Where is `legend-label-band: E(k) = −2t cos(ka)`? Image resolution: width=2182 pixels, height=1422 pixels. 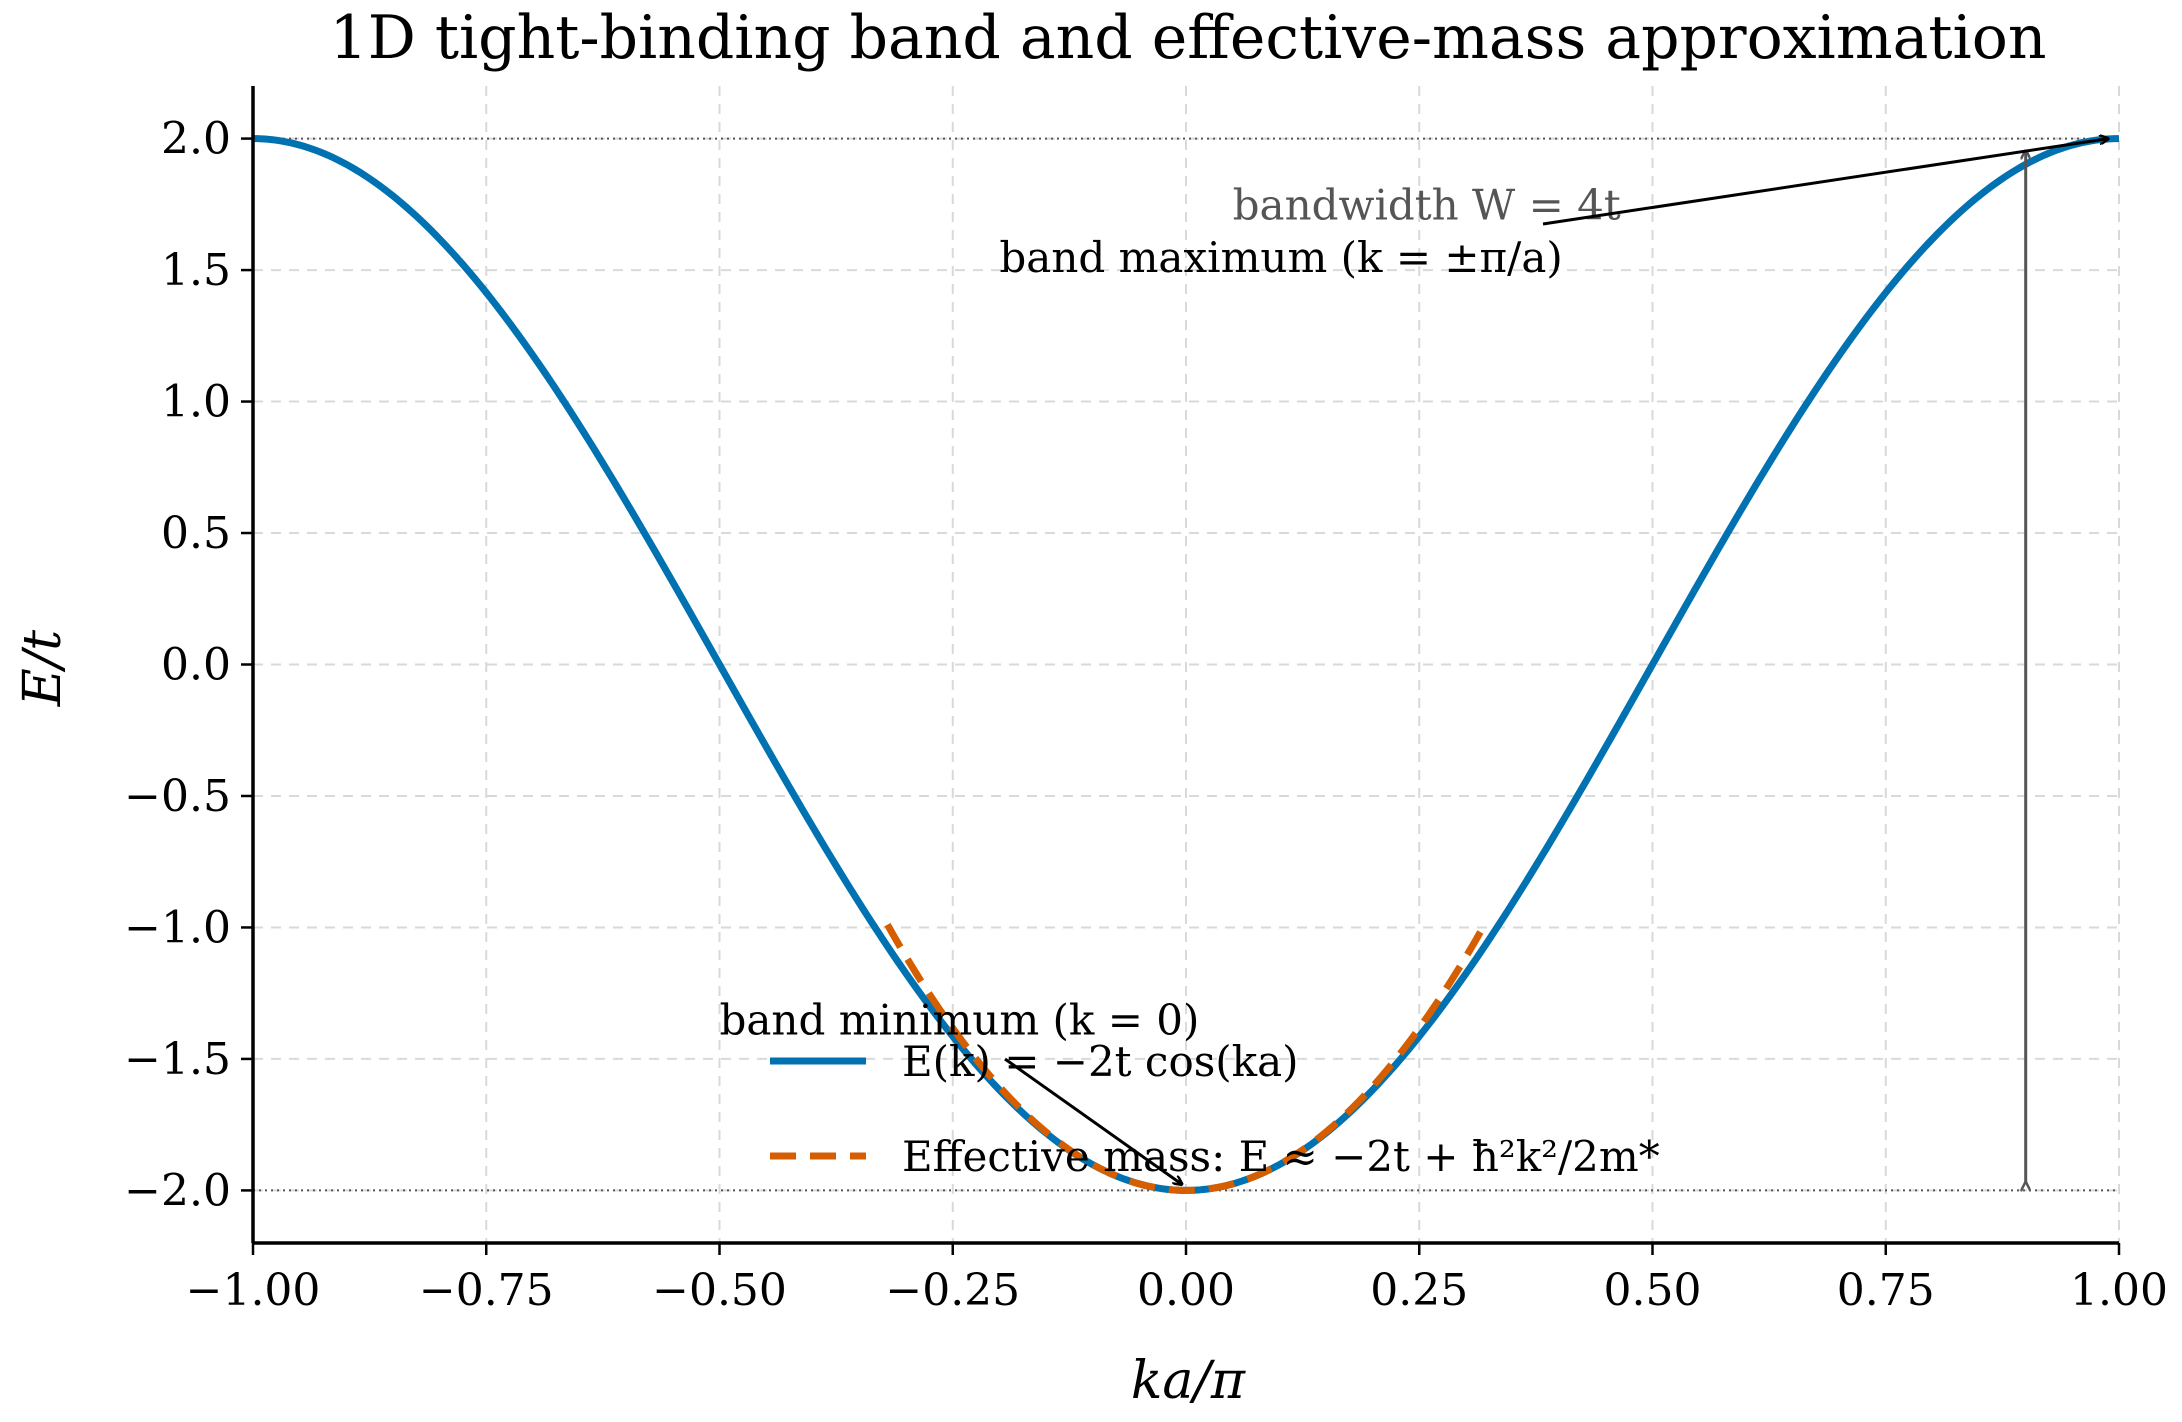
legend-label-band: E(k) = −2t cos(ka) is located at coordinates (1100, 1061).